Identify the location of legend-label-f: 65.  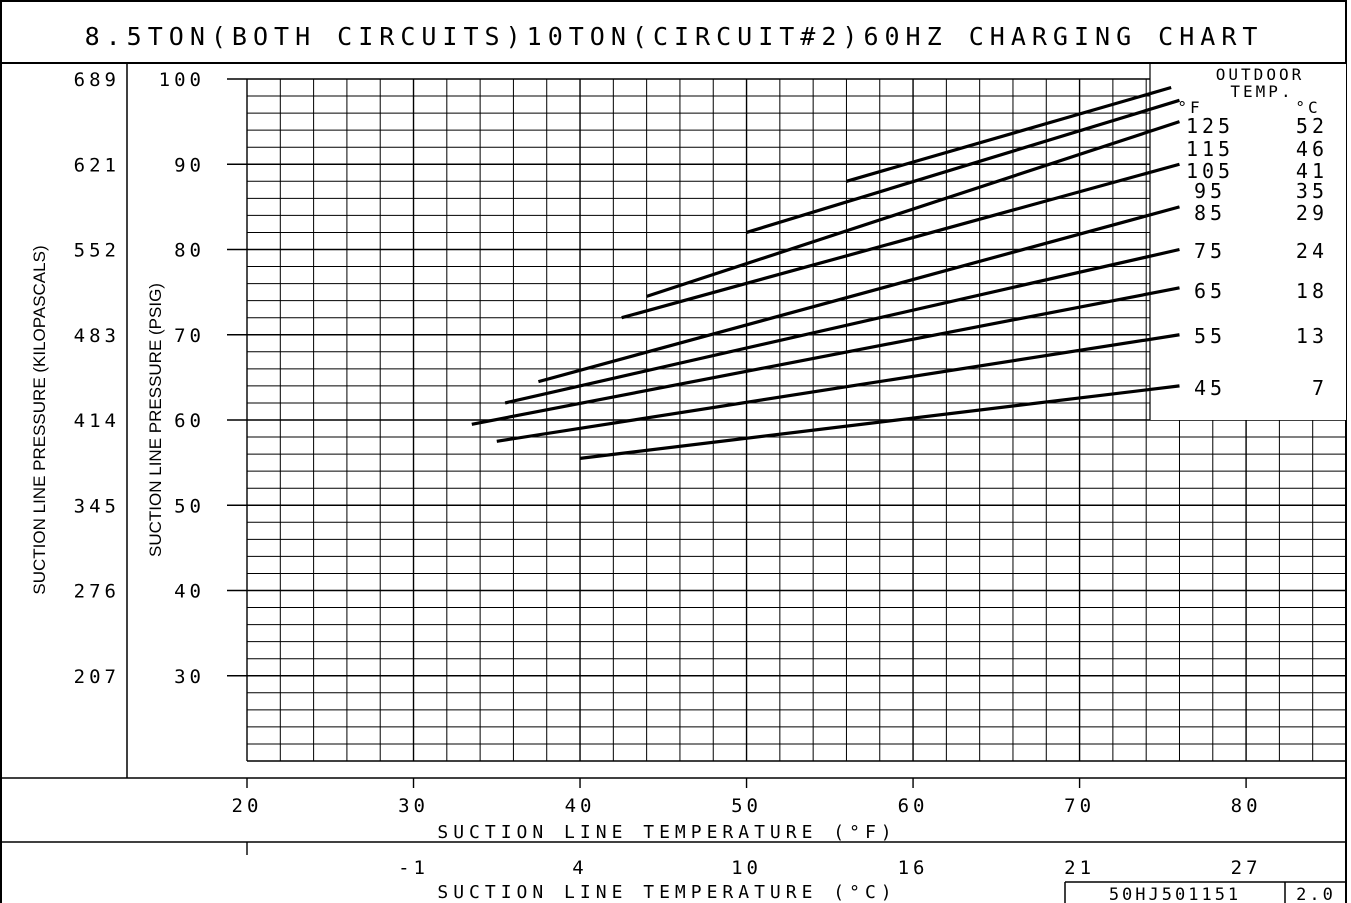
(1210, 291).